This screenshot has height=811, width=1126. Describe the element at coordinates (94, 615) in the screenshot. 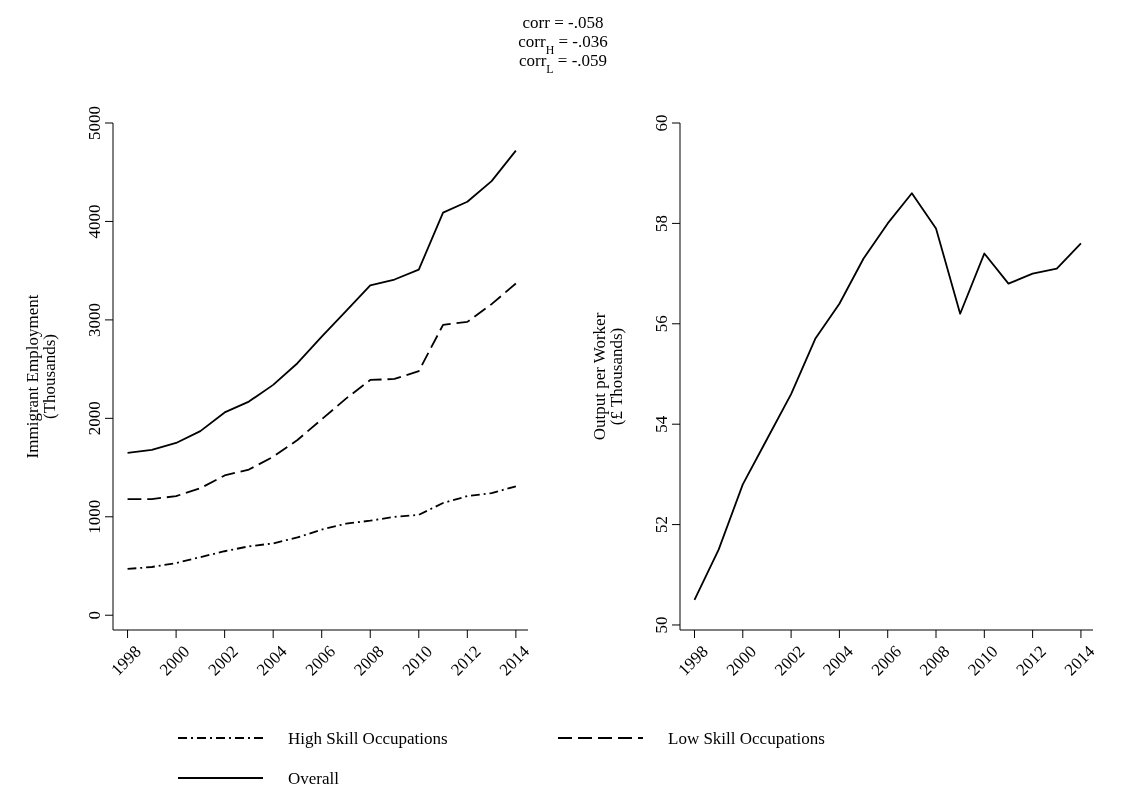

I see `y-tick-label: 0` at that location.